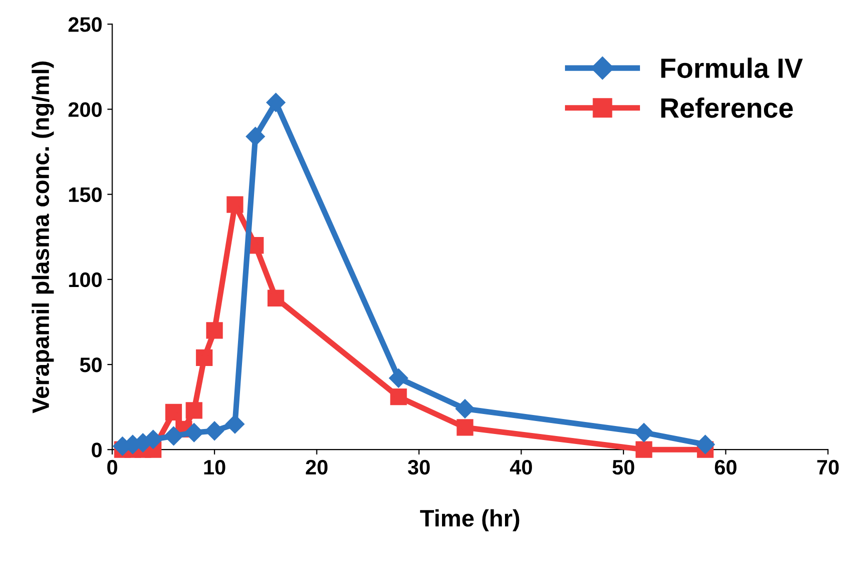 This screenshot has height=562, width=844. Describe the element at coordinates (85, 194) in the screenshot. I see `y-tick-label: 150` at that location.